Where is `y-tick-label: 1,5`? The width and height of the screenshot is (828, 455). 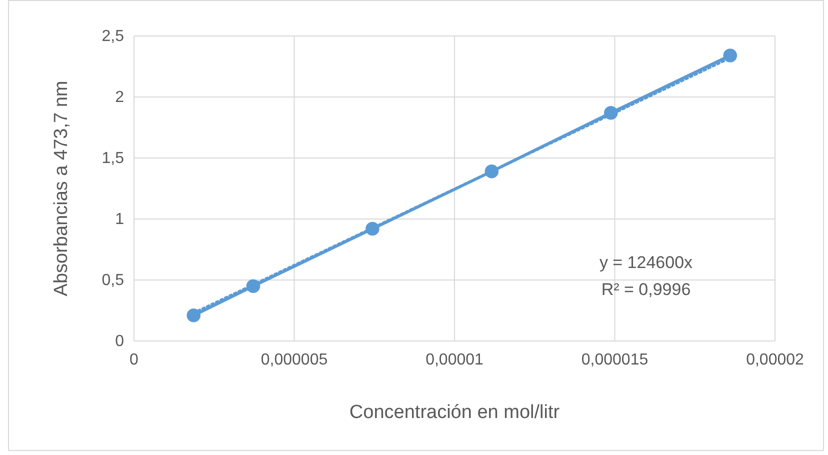 y-tick-label: 1,5 is located at coordinates (113, 159).